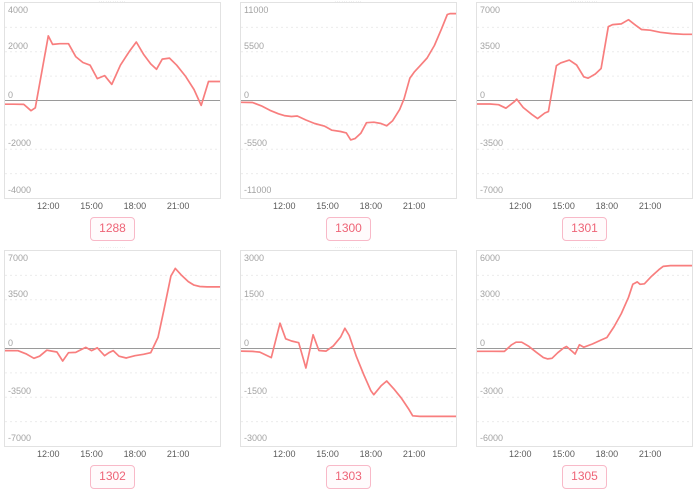 This screenshot has width=700, height=490. I want to click on pnl-line-chart: 11000 5500 0 -5500 -11000, so click(348, 100).